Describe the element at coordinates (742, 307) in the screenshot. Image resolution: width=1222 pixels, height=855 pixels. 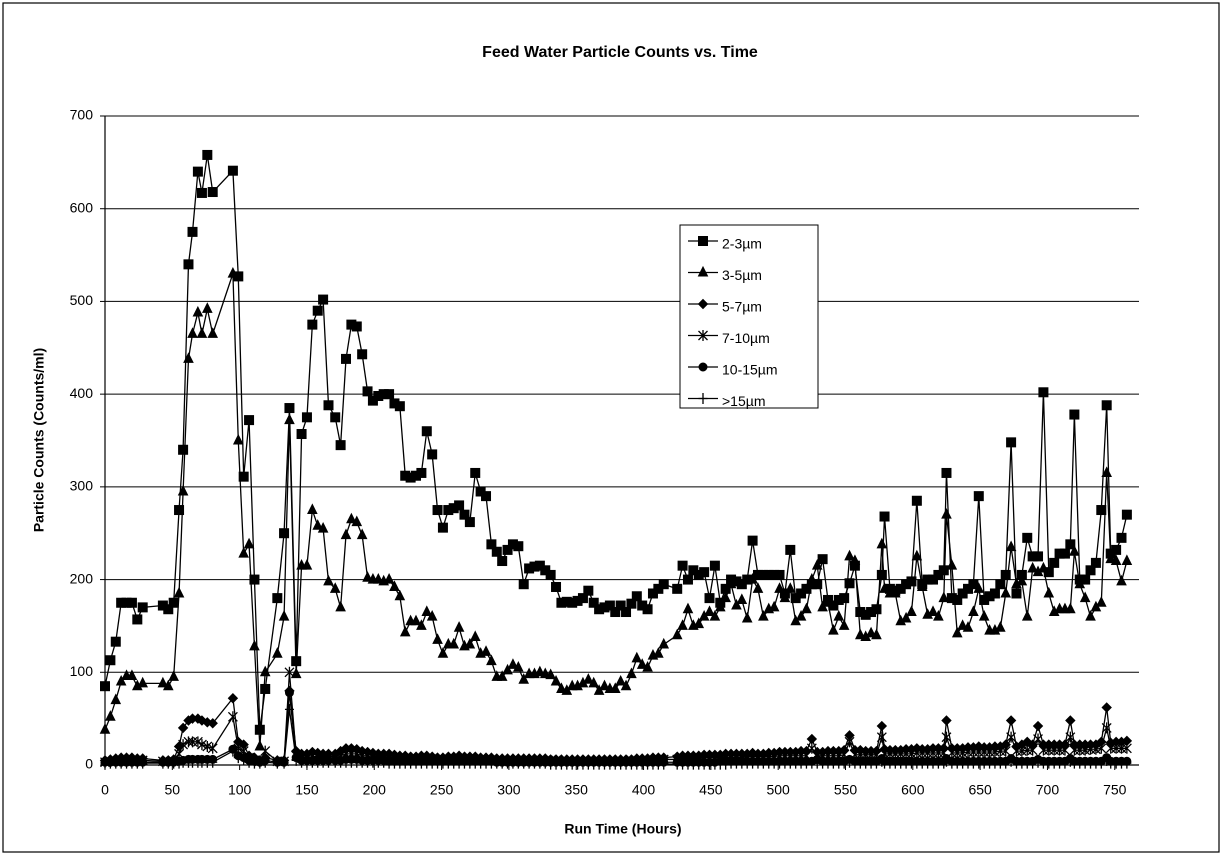
I see `legend-label: 5-7µm` at that location.